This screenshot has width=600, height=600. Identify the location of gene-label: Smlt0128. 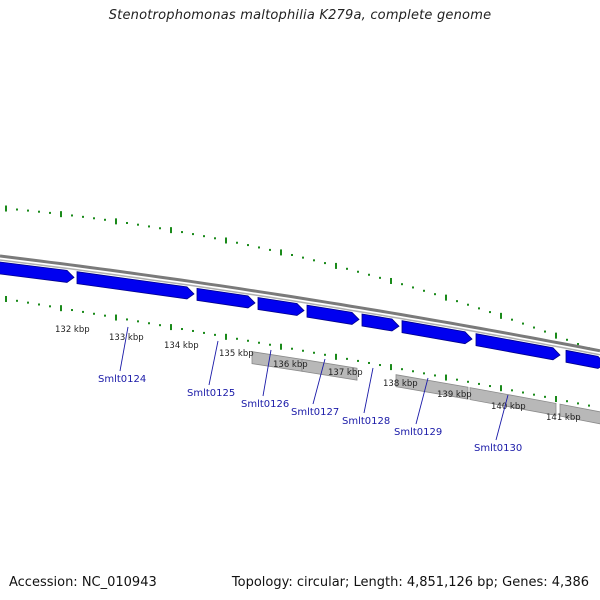
(366, 421).